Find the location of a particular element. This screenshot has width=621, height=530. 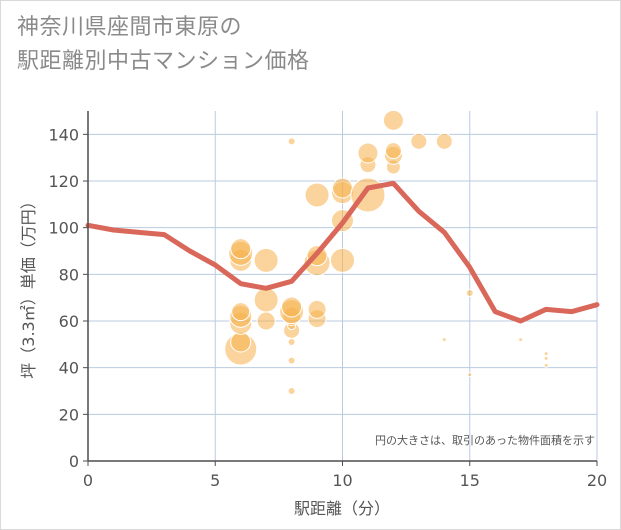

chart-title-line-2: 駅距離別中古マンション価格 is located at coordinates (163, 61).